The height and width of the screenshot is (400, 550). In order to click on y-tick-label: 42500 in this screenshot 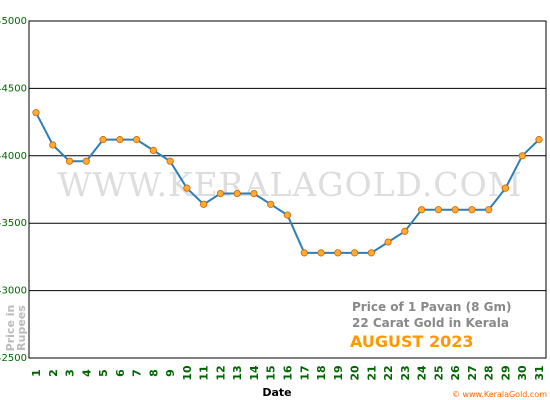, I will do `click(13, 358)`.